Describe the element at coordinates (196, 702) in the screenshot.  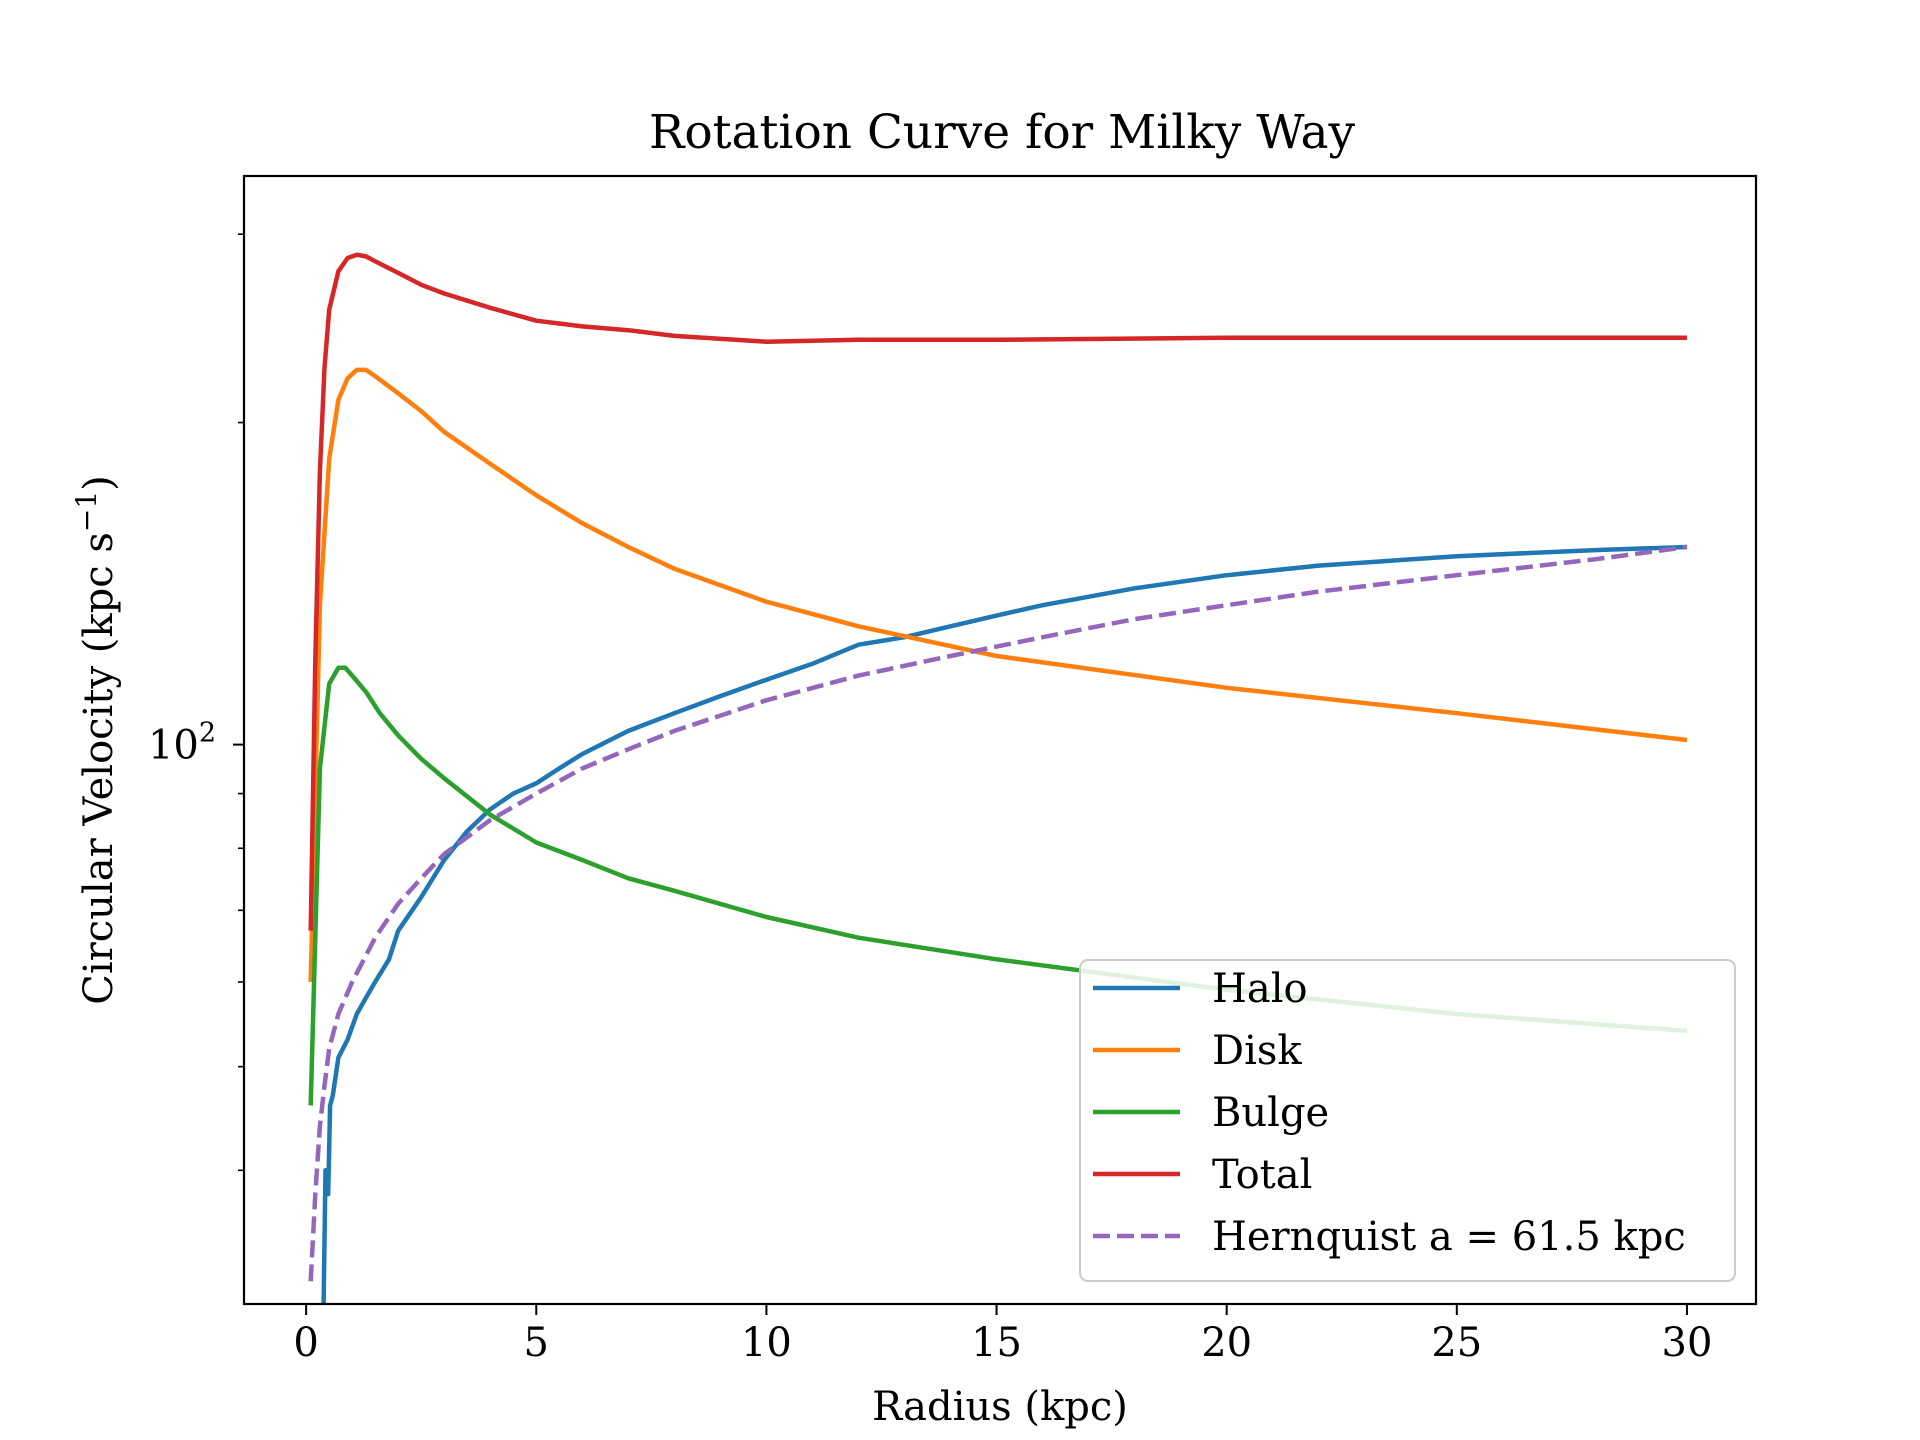
I see `y-axis-ticks: 102` at that location.